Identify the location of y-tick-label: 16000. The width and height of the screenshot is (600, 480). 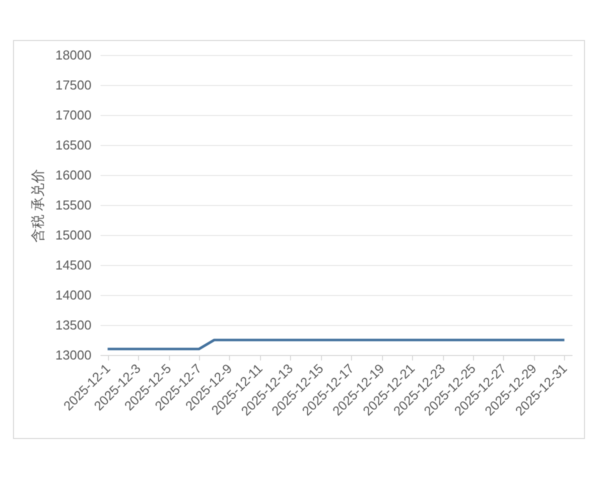
(73, 175).